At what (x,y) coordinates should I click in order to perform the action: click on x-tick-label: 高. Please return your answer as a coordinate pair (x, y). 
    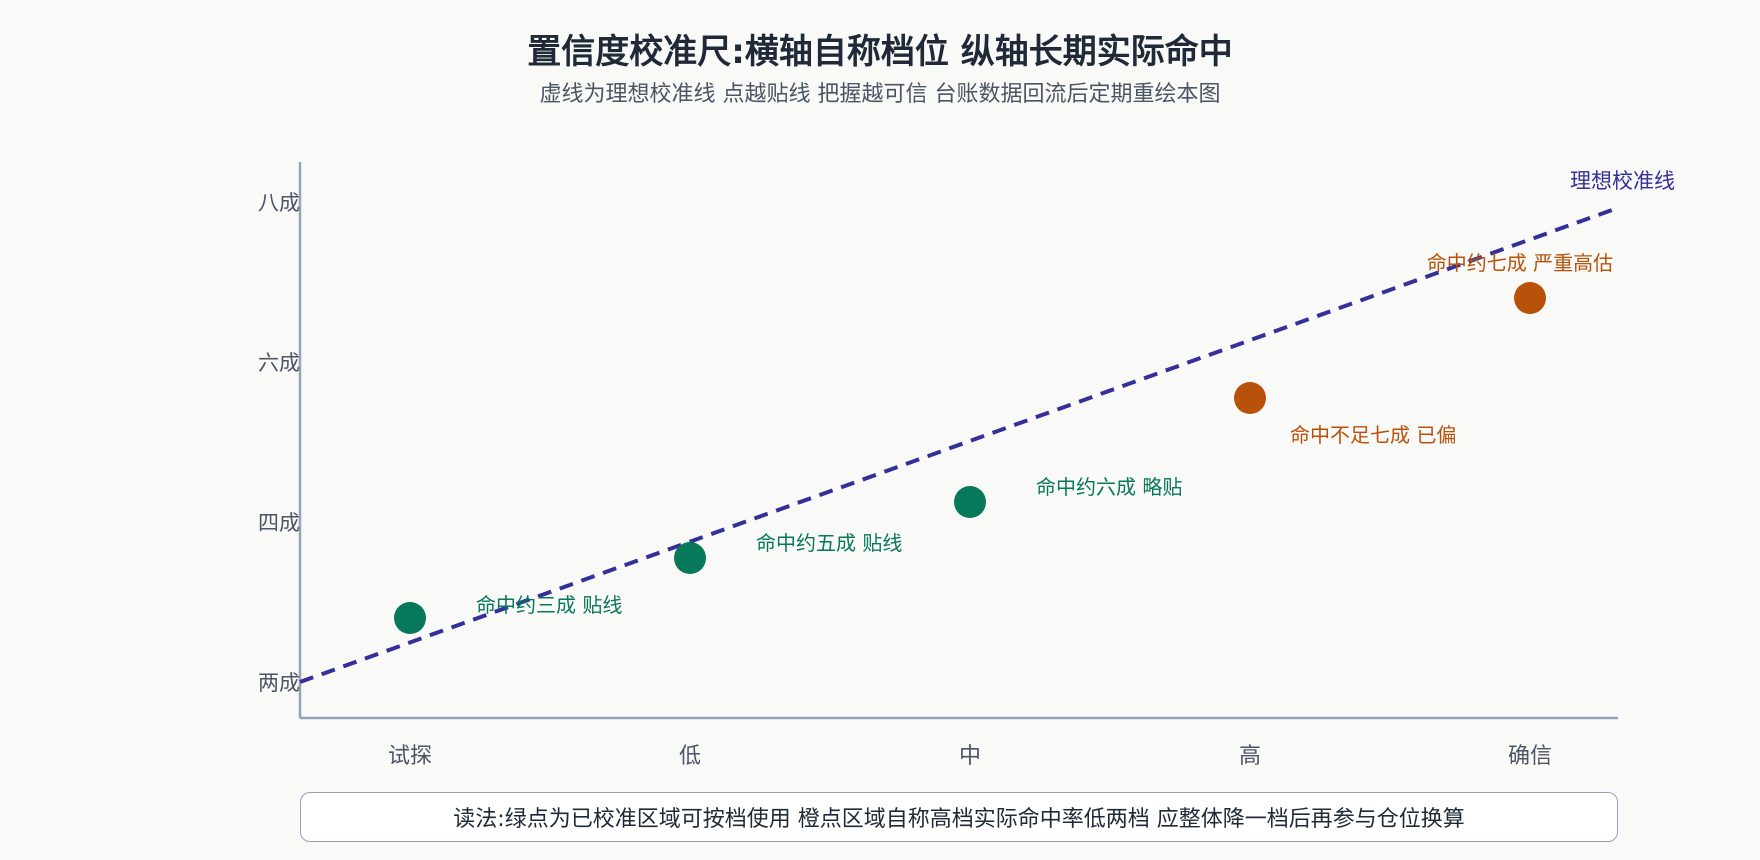
    Looking at the image, I should click on (1250, 756).